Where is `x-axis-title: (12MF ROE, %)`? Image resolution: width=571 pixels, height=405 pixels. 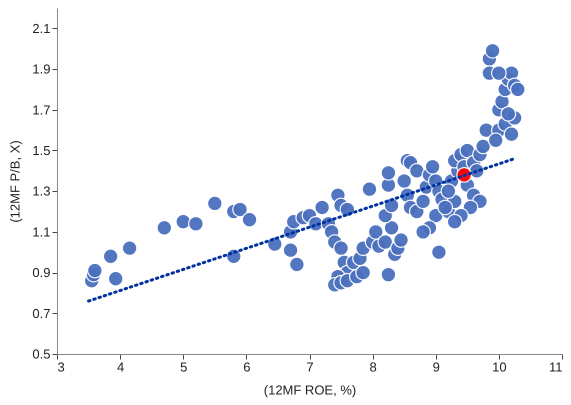 x-axis-title: (12MF ROE, %) is located at coordinates (310, 390).